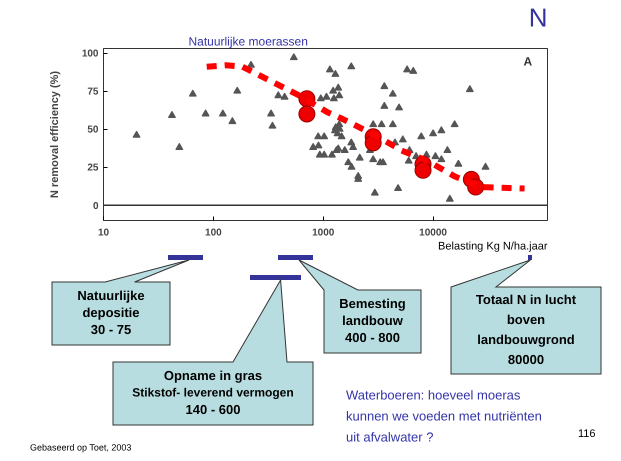  Describe the element at coordinates (528, 61) in the screenshot. I see `annotation: A` at that location.